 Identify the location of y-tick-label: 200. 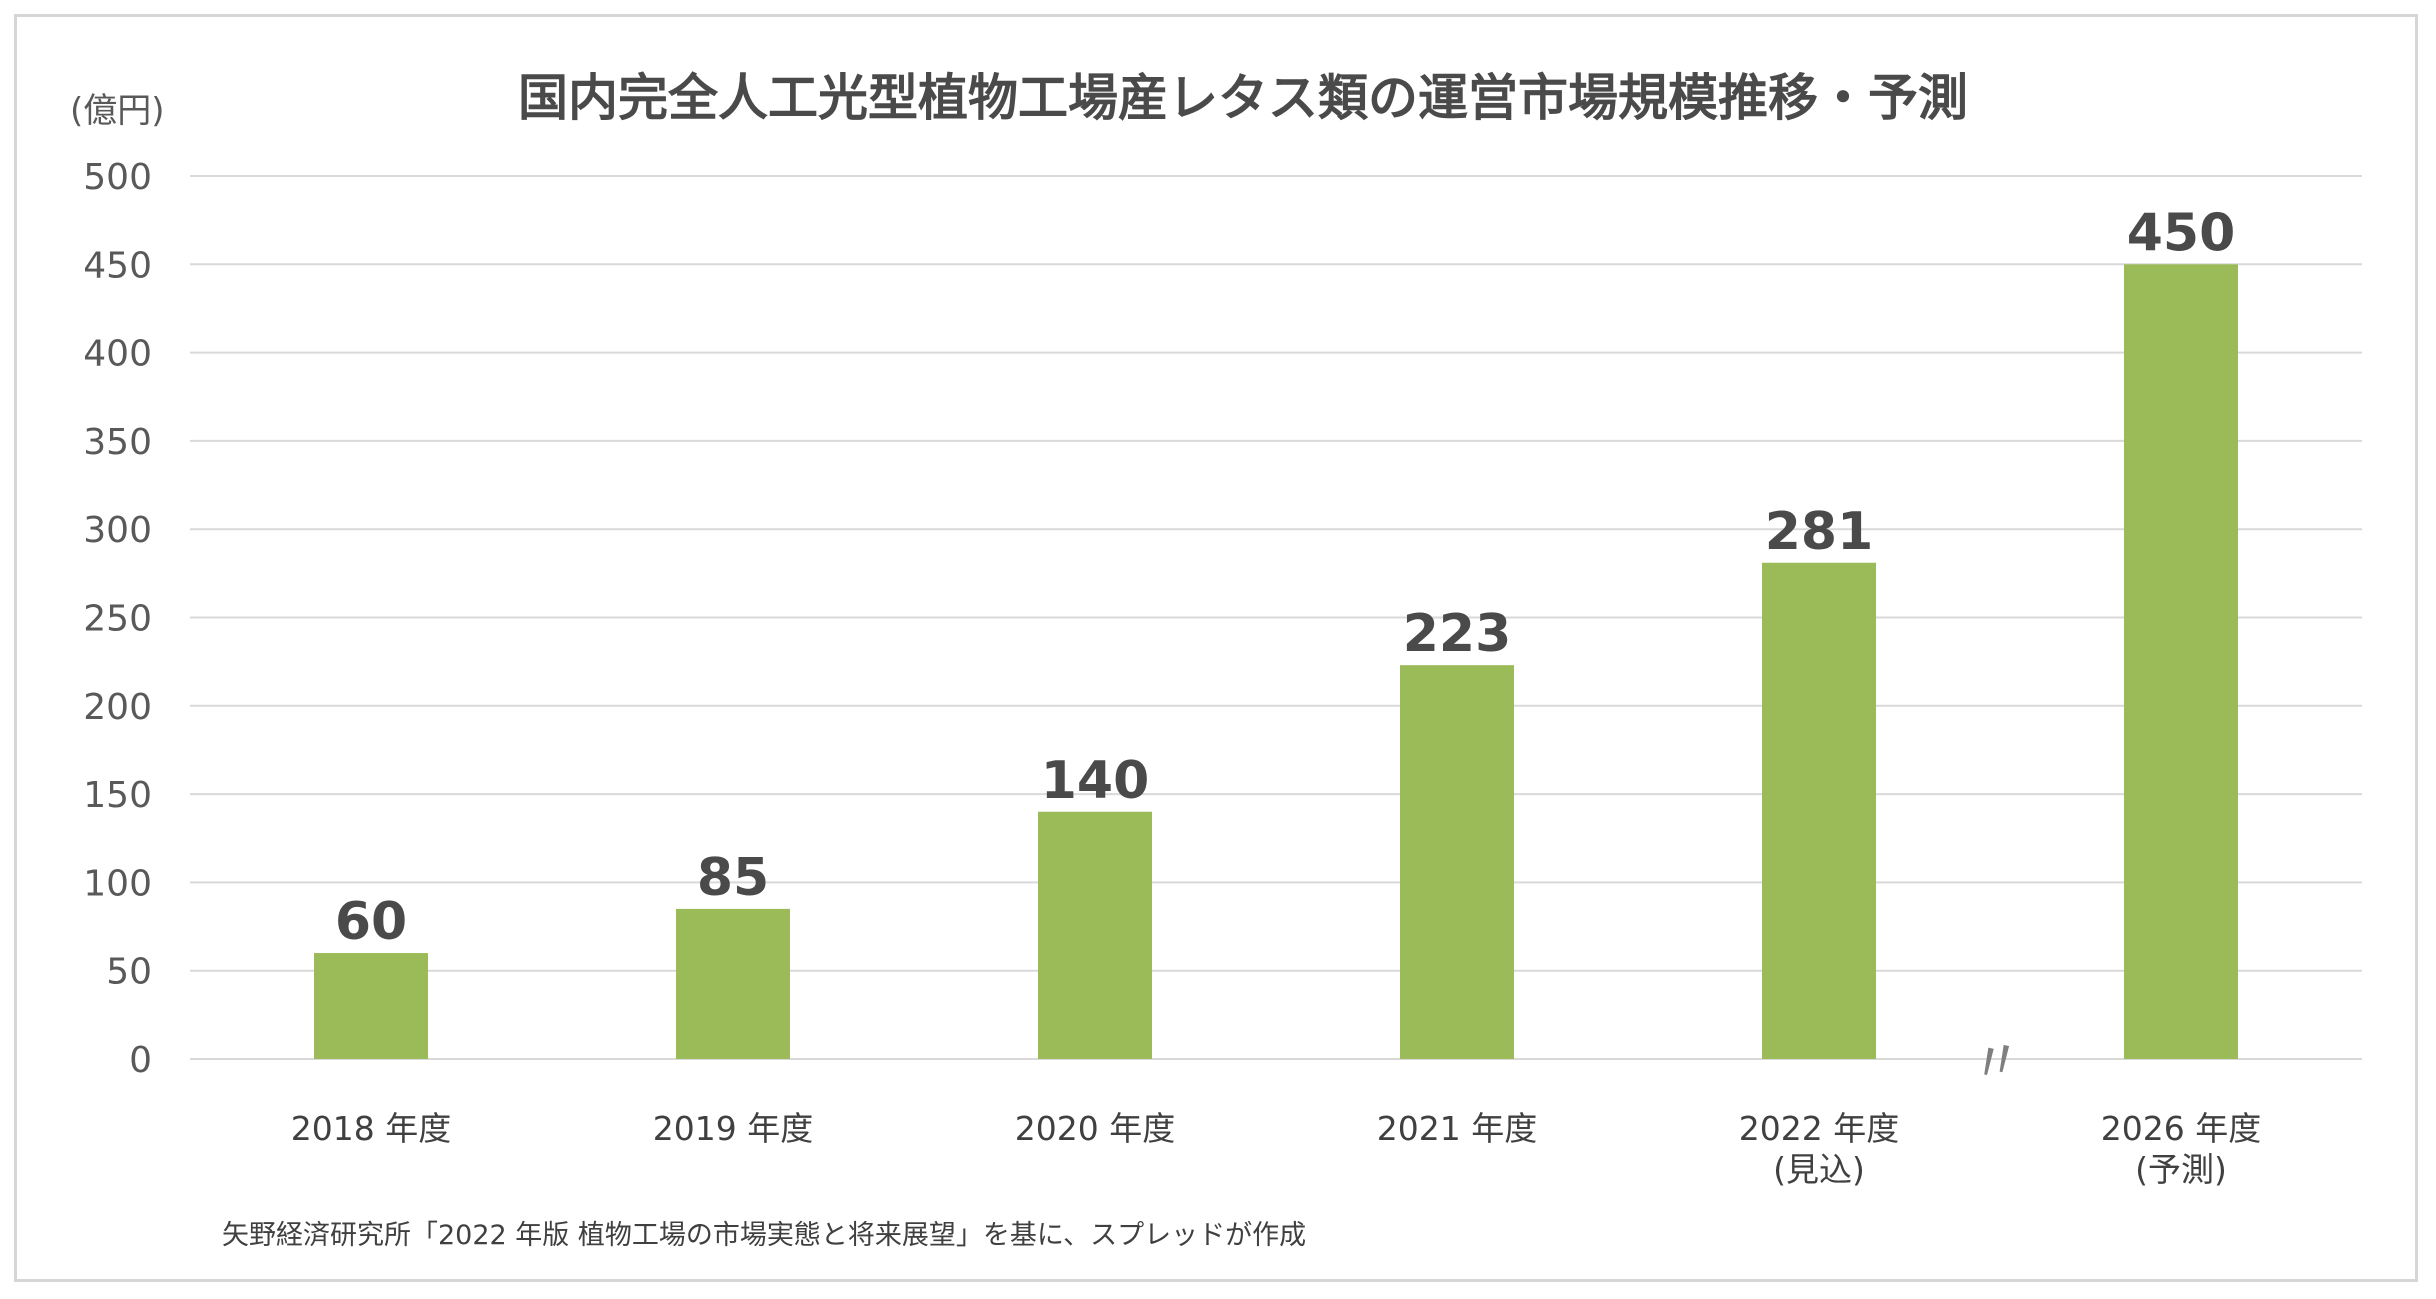
(117, 707).